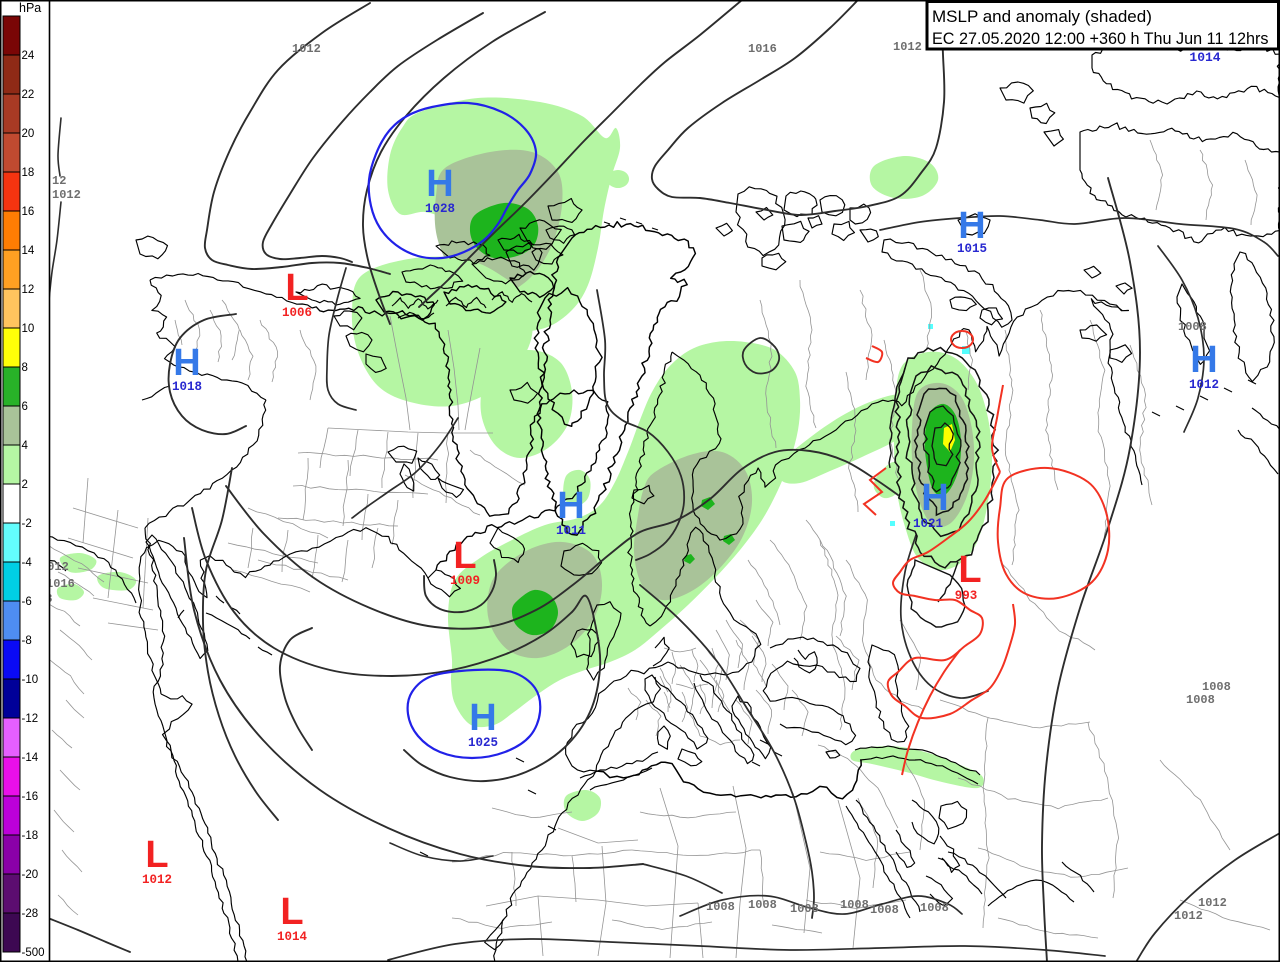 This screenshot has width=1280, height=962. Describe the element at coordinates (28, 56) in the screenshot. I see `svg-text: 24` at that location.